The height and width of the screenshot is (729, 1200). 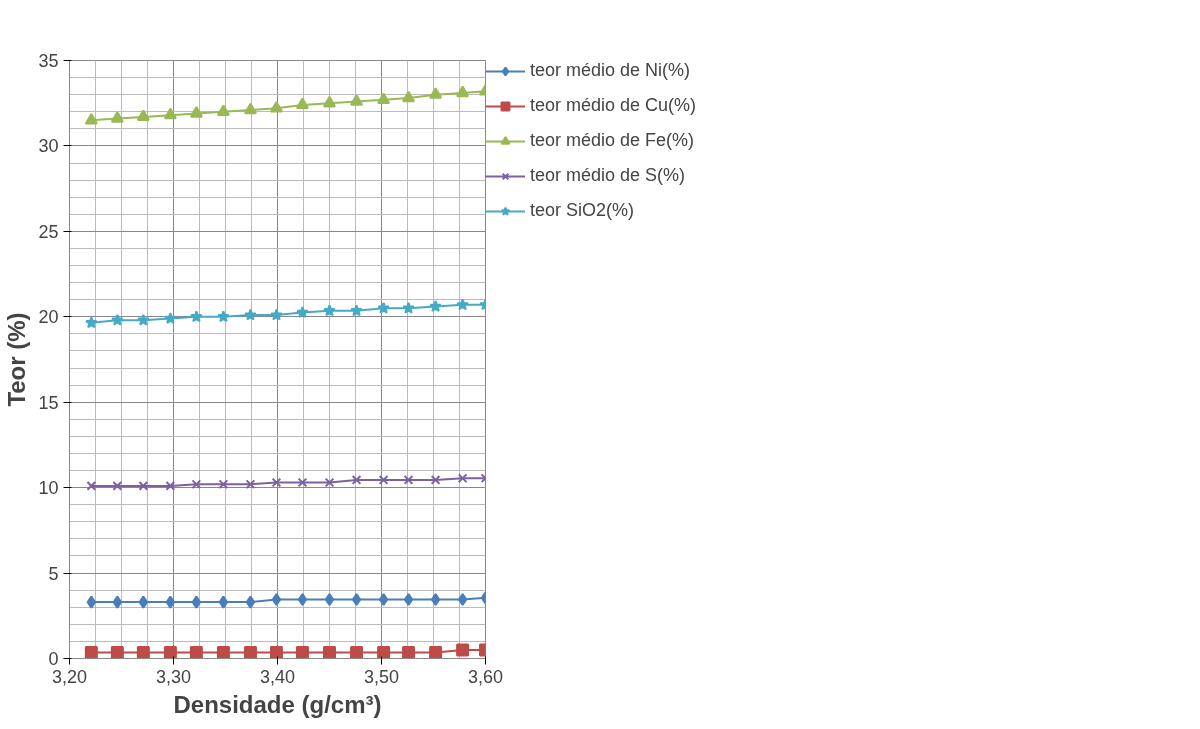 What do you see at coordinates (17, 359) in the screenshot?
I see `y-axis-title: Teor (%)` at bounding box center [17, 359].